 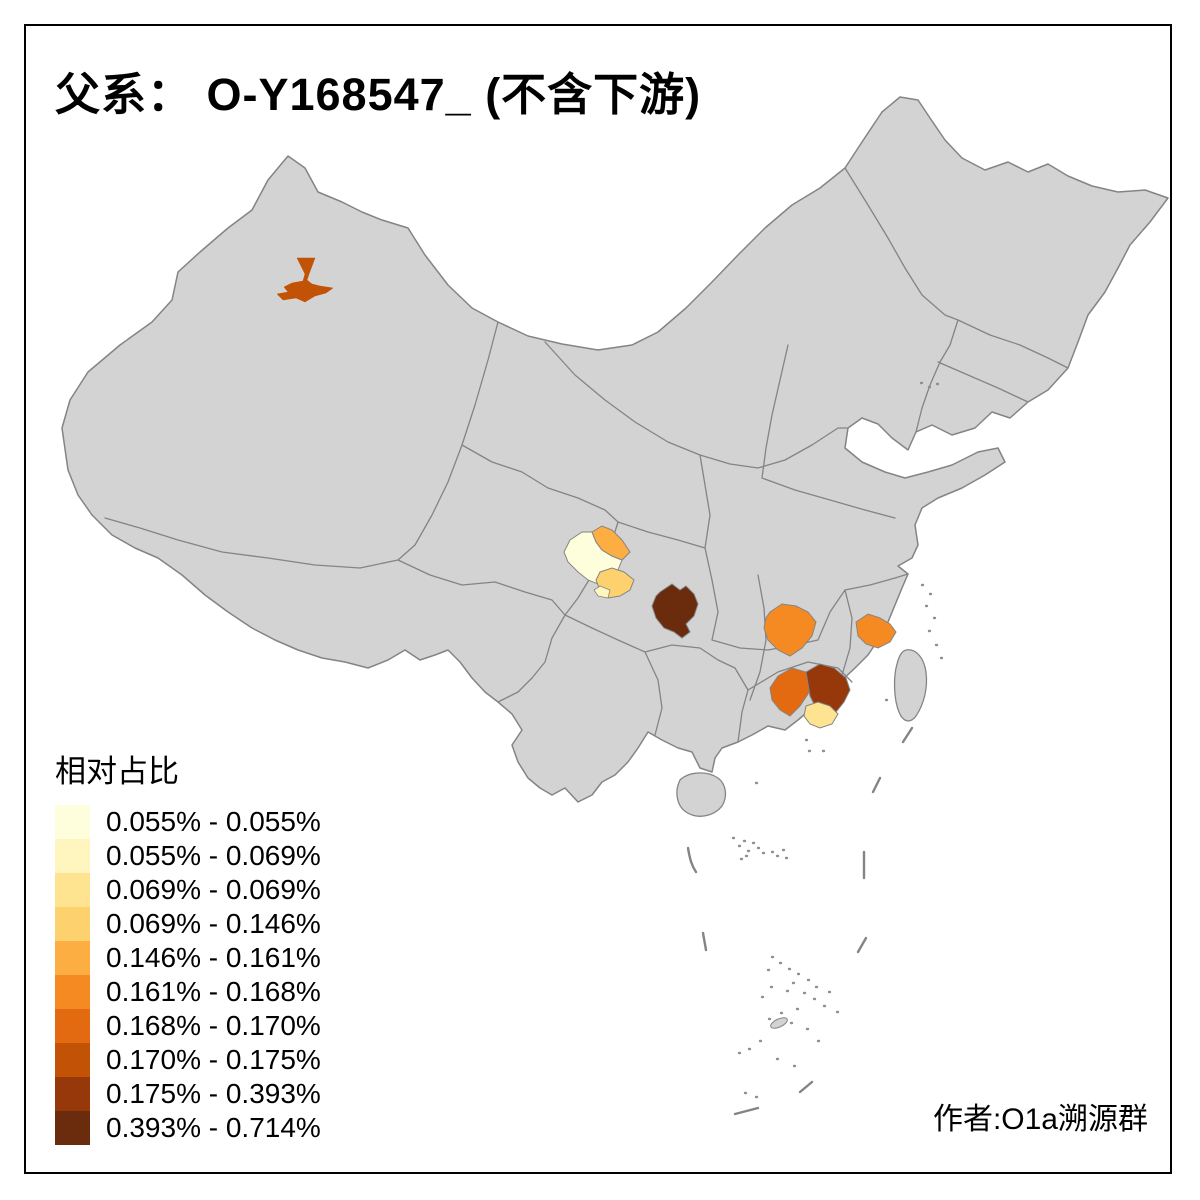 What do you see at coordinates (213, 889) in the screenshot?
I see `legend-label: 0.069% - 0.069%` at bounding box center [213, 889].